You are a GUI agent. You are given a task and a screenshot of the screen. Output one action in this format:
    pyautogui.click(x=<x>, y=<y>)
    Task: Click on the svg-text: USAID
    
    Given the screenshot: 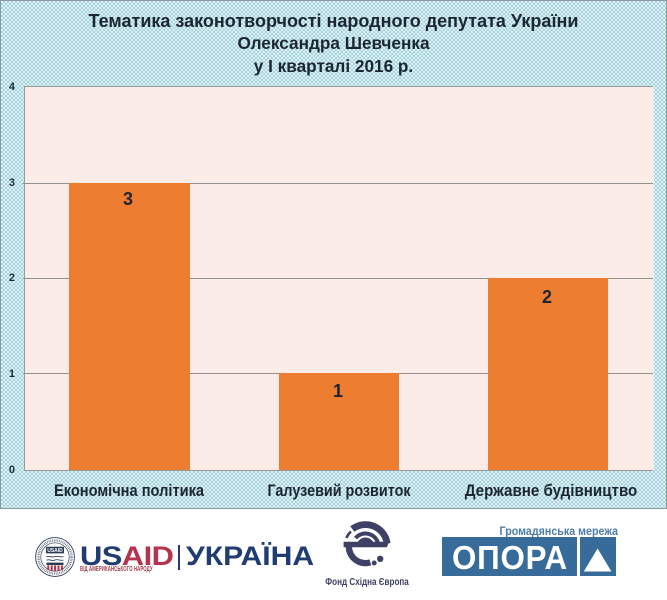 What is the action you would take?
    pyautogui.click(x=55, y=551)
    